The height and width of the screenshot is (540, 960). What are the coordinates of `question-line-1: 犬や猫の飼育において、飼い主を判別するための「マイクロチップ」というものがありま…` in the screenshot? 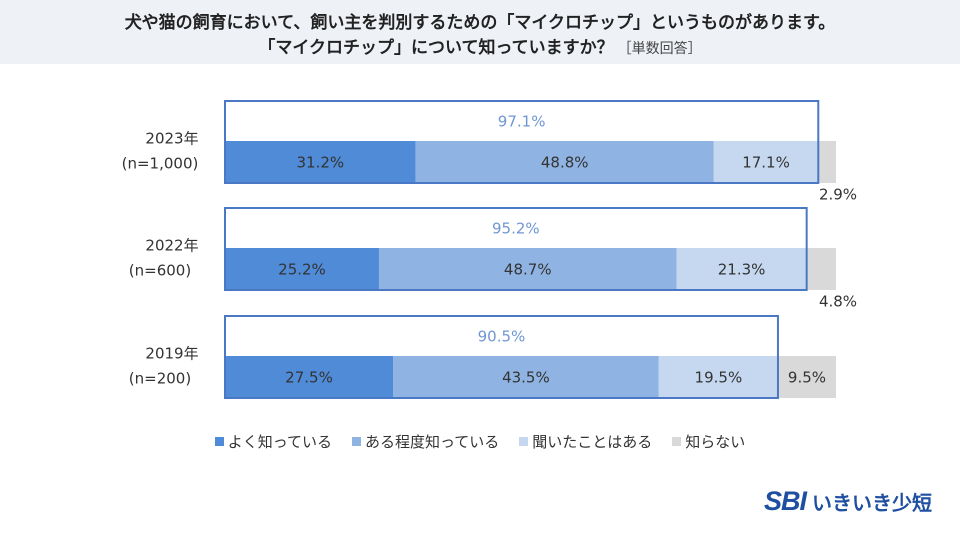 It's located at (480, 23).